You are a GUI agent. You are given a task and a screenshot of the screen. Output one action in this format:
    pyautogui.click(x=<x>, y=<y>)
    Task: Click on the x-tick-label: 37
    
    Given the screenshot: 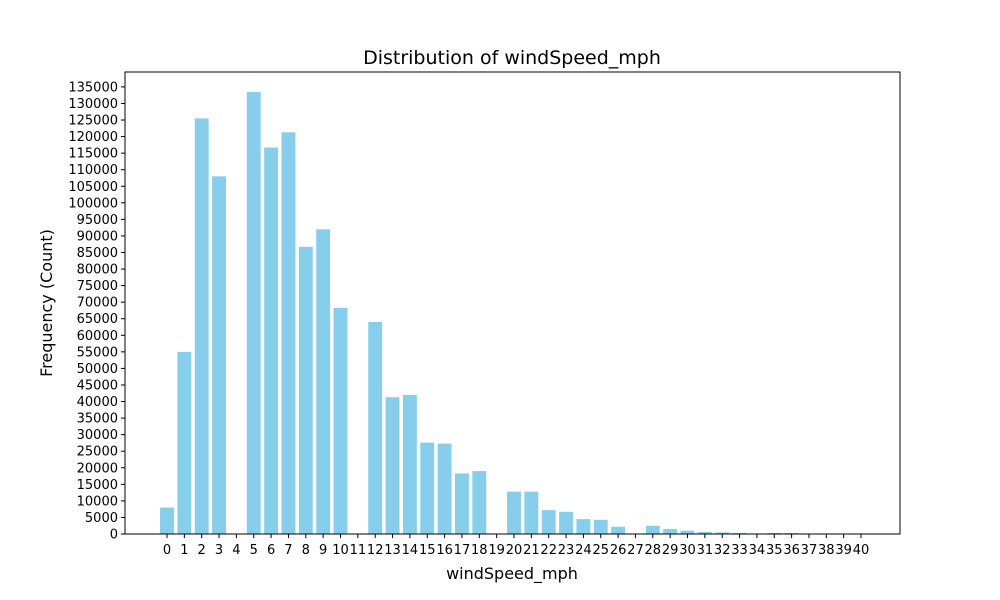 What is the action you would take?
    pyautogui.click(x=809, y=550)
    